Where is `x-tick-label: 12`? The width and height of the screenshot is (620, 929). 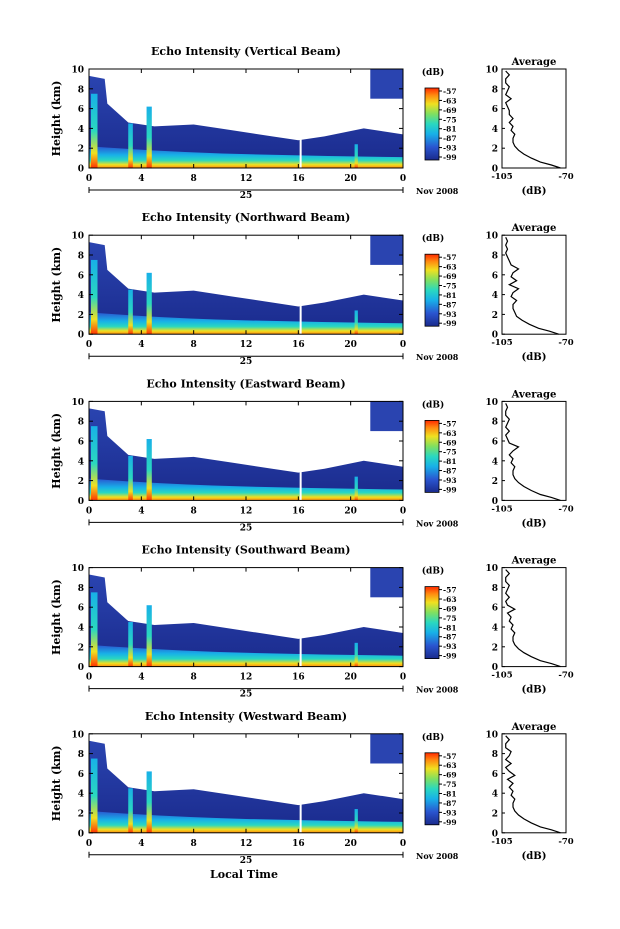
x-tick-label: 12 is located at coordinates (246, 179).